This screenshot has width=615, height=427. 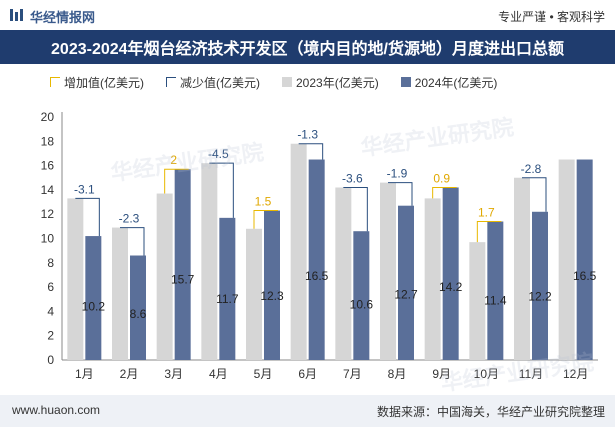 I want to click on value-label-2024: 11.4, so click(x=495, y=301).